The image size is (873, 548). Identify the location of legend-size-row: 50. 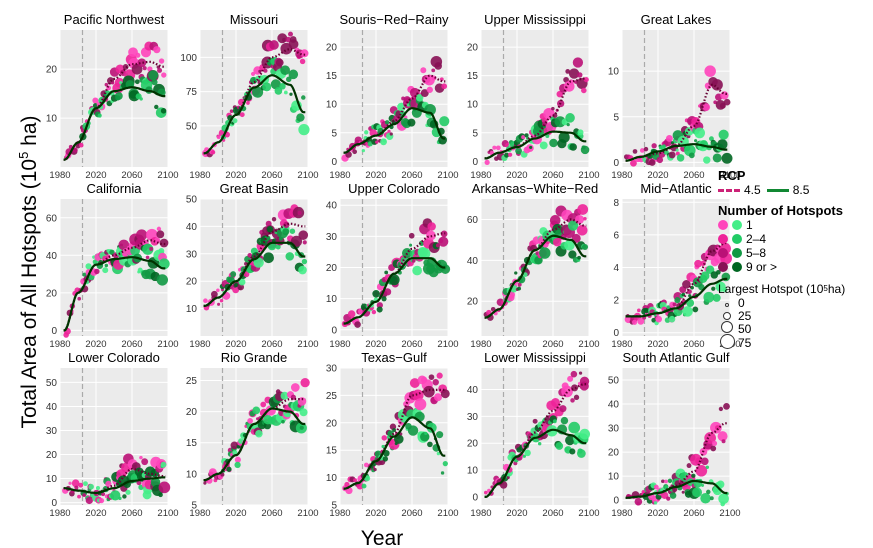
(793, 328).